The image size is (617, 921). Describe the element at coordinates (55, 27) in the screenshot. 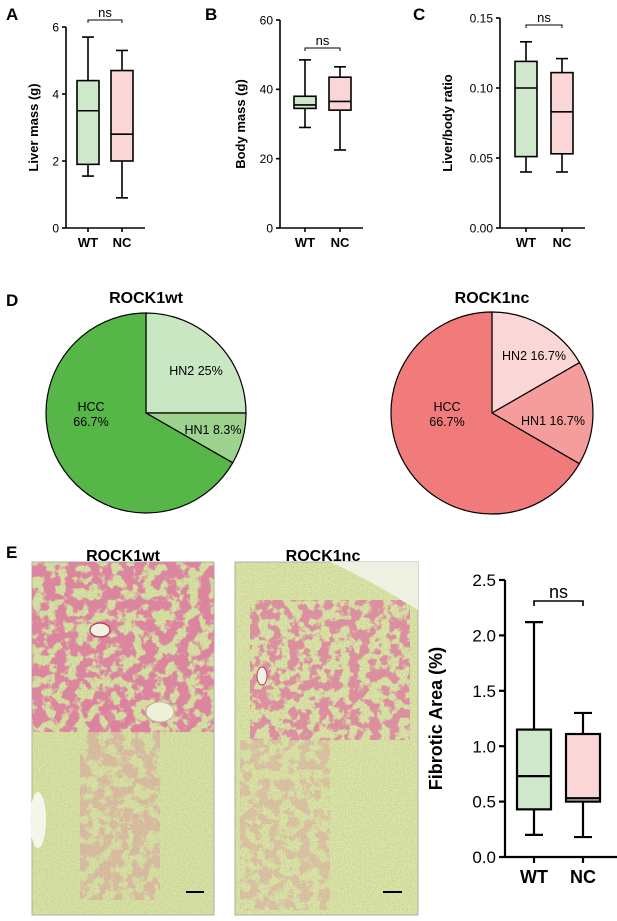

I see `y-tick-label: 6` at that location.